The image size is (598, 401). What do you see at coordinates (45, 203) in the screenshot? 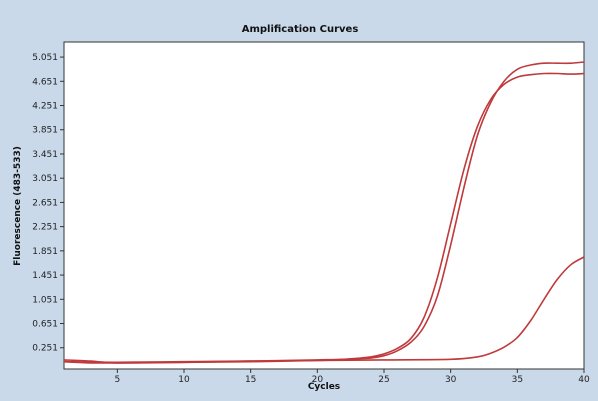
I see `y-tick-label: 2.651` at bounding box center [45, 203].